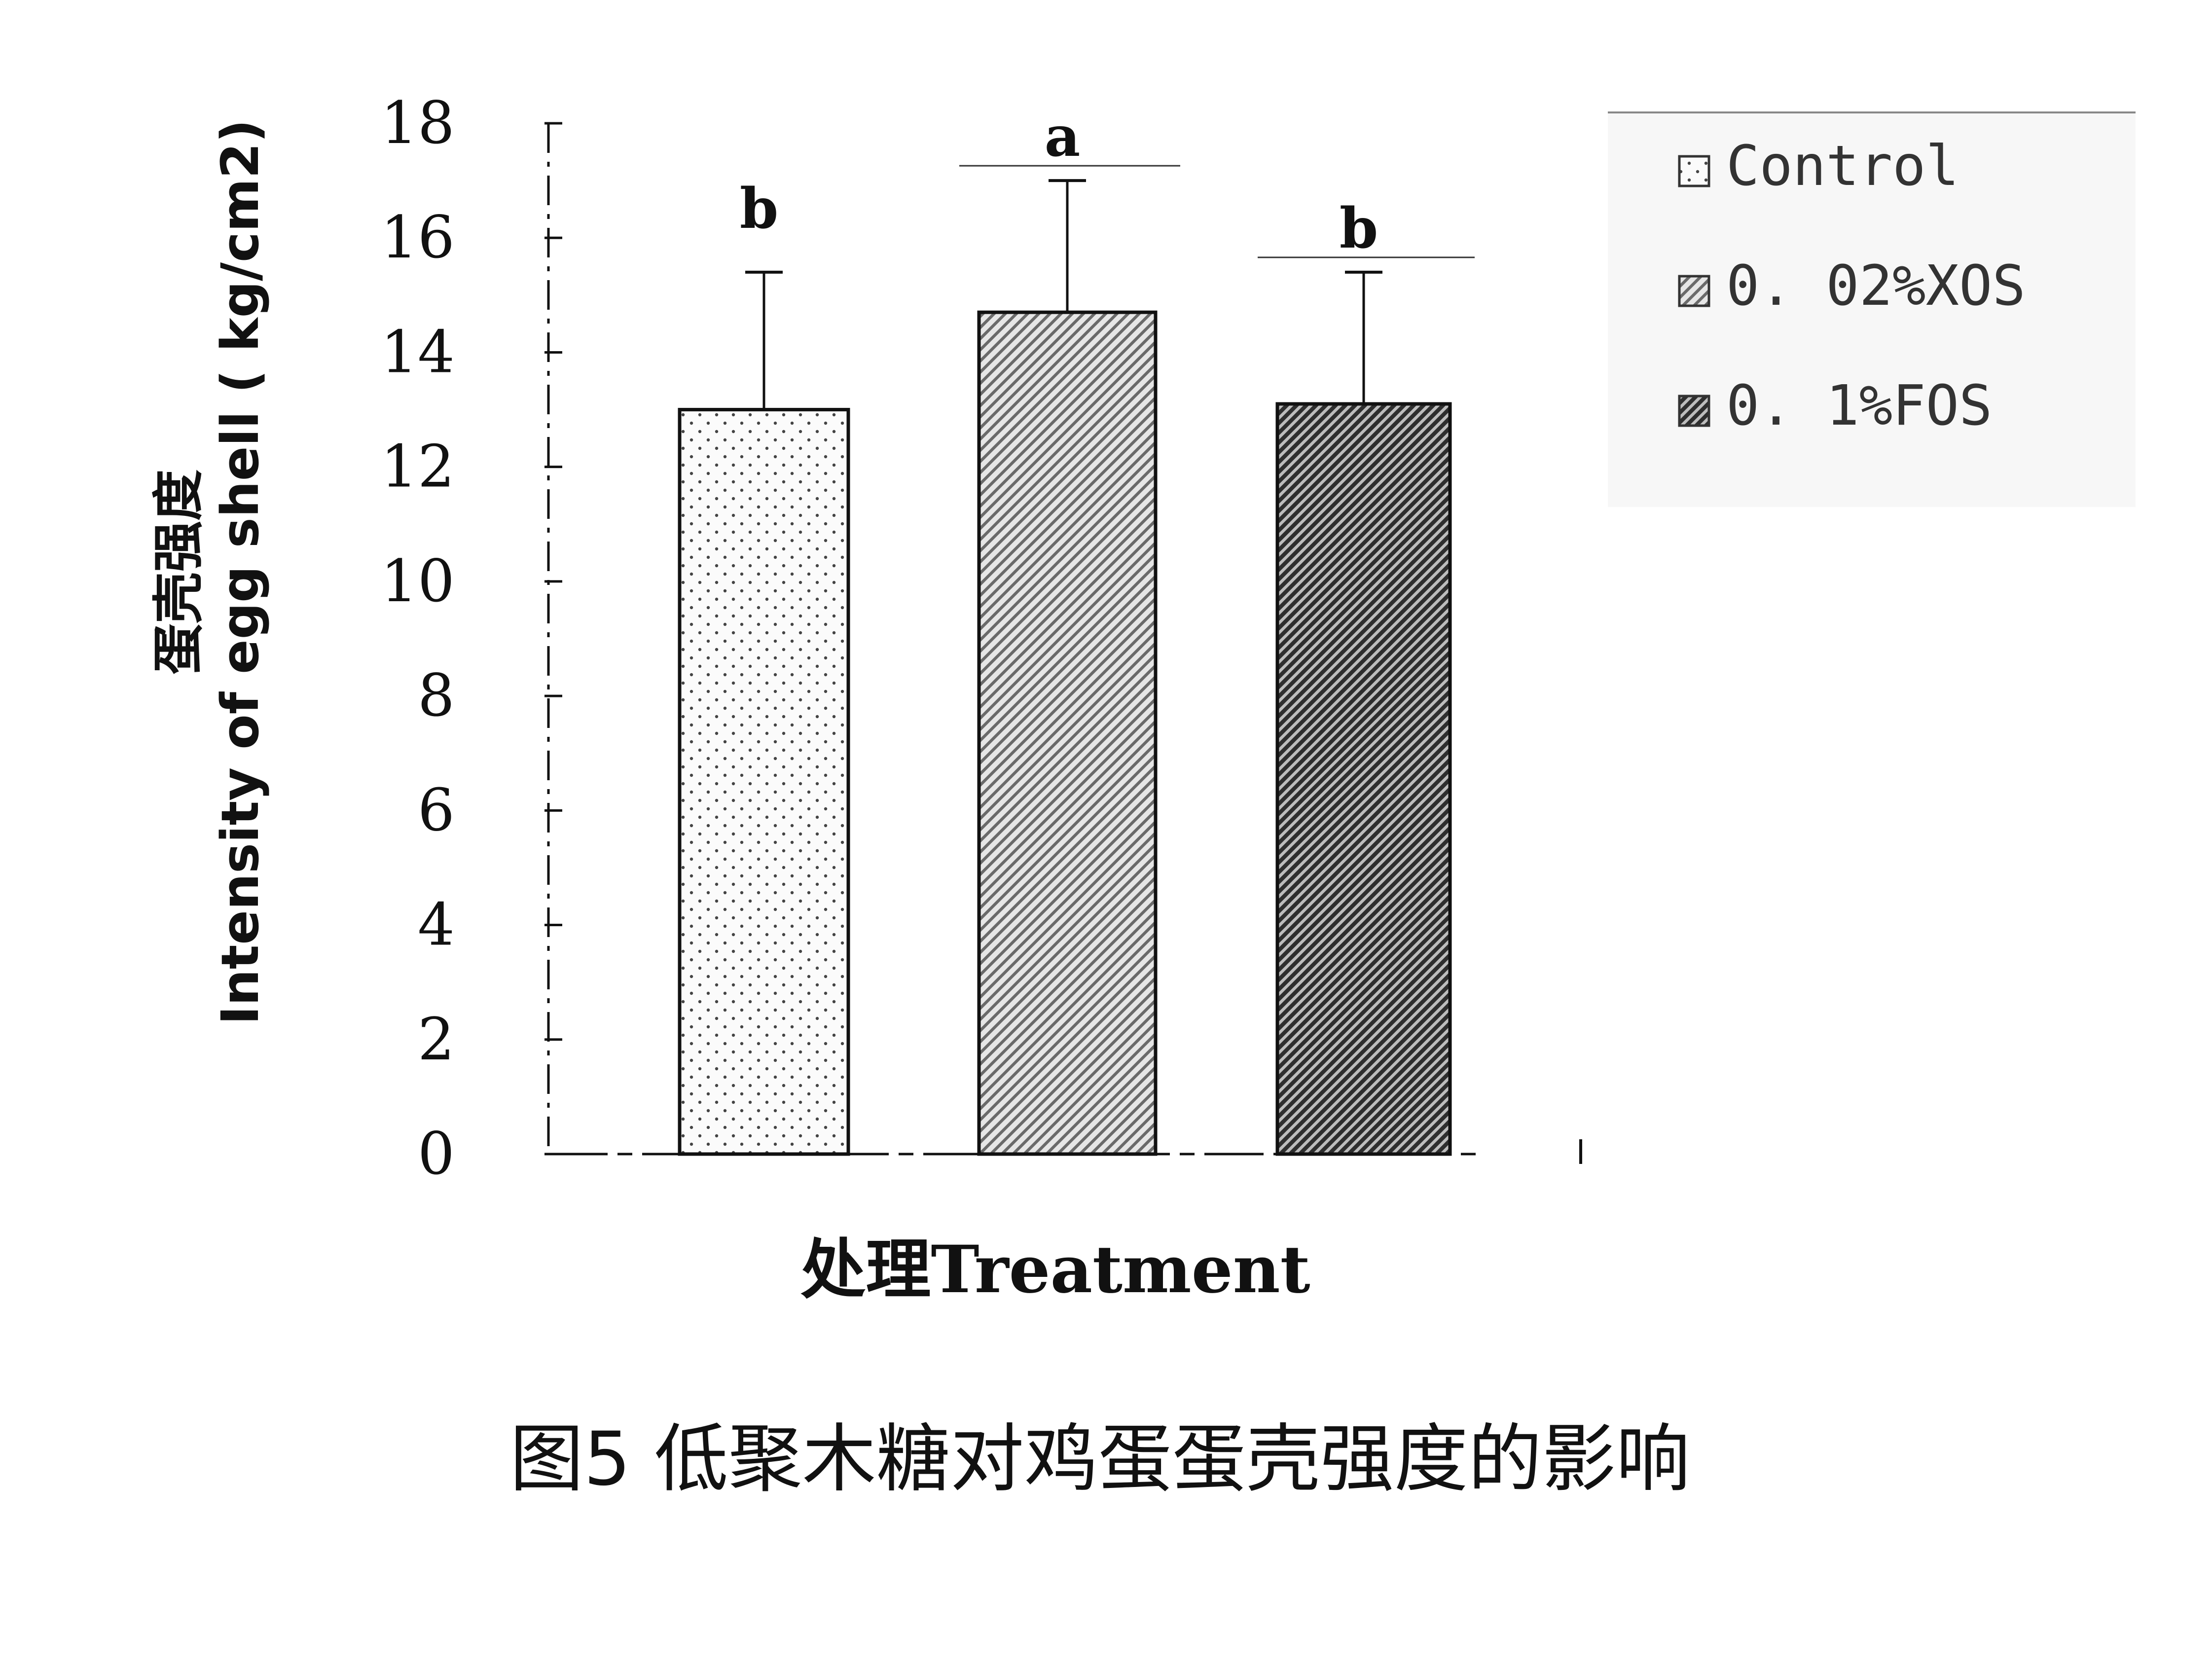 Image resolution: width=2212 pixels, height=1666 pixels. What do you see at coordinates (1694, 171) in the screenshot?
I see `dots-icon` at bounding box center [1694, 171].